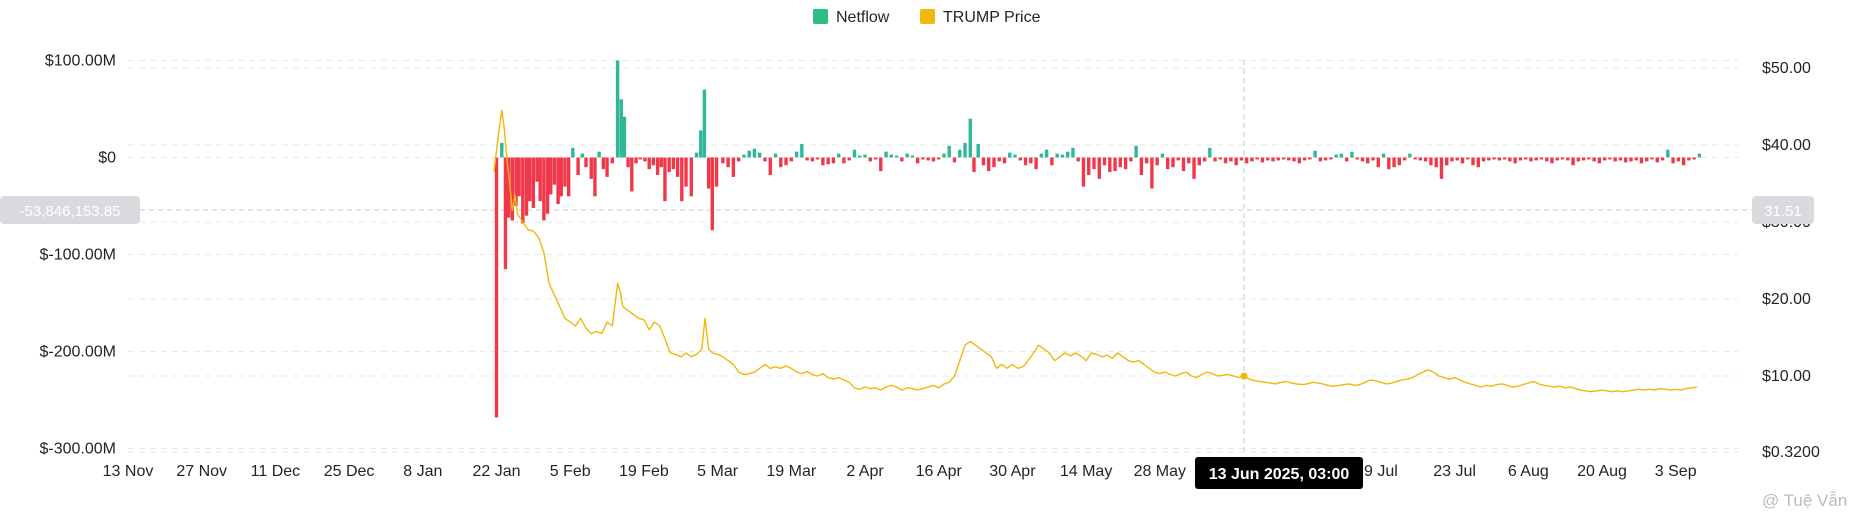 This screenshot has width=1852, height=525. What do you see at coordinates (863, 17) in the screenshot?
I see `legend-label-netflow: Netflow` at bounding box center [863, 17].